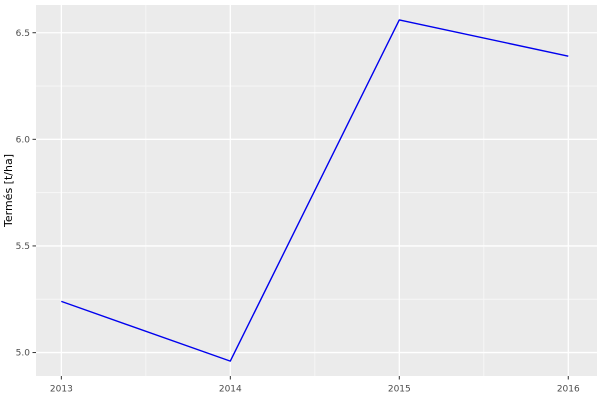 This screenshot has width=600, height=400. Describe the element at coordinates (61, 390) in the screenshot. I see `x-tick-label: 2013` at that location.